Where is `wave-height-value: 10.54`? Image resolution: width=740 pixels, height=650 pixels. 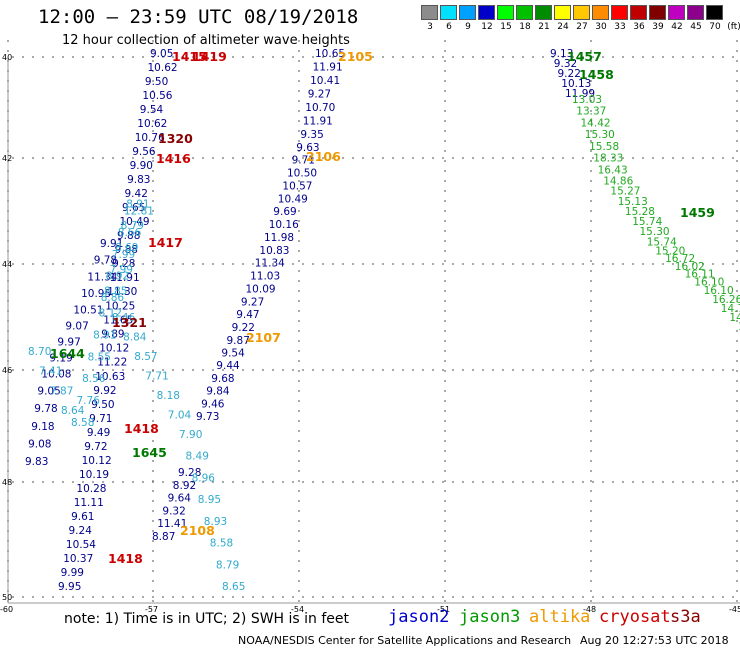 wave-height-value: 10.54 is located at coordinates (81, 545).